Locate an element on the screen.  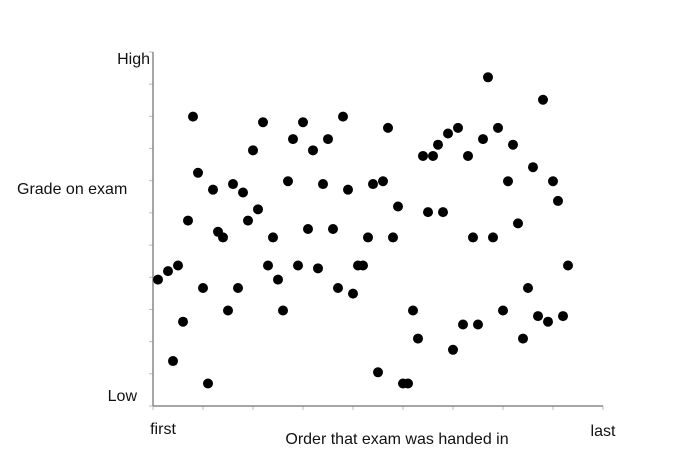
x-tick-label-last: last is located at coordinates (603, 431).